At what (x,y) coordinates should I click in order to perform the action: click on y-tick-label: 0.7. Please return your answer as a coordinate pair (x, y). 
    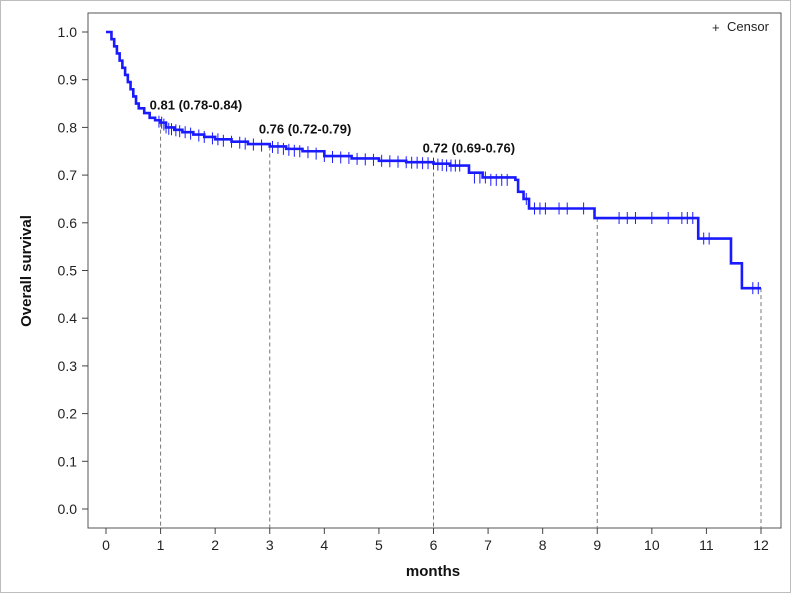
    Looking at the image, I should click on (68, 175).